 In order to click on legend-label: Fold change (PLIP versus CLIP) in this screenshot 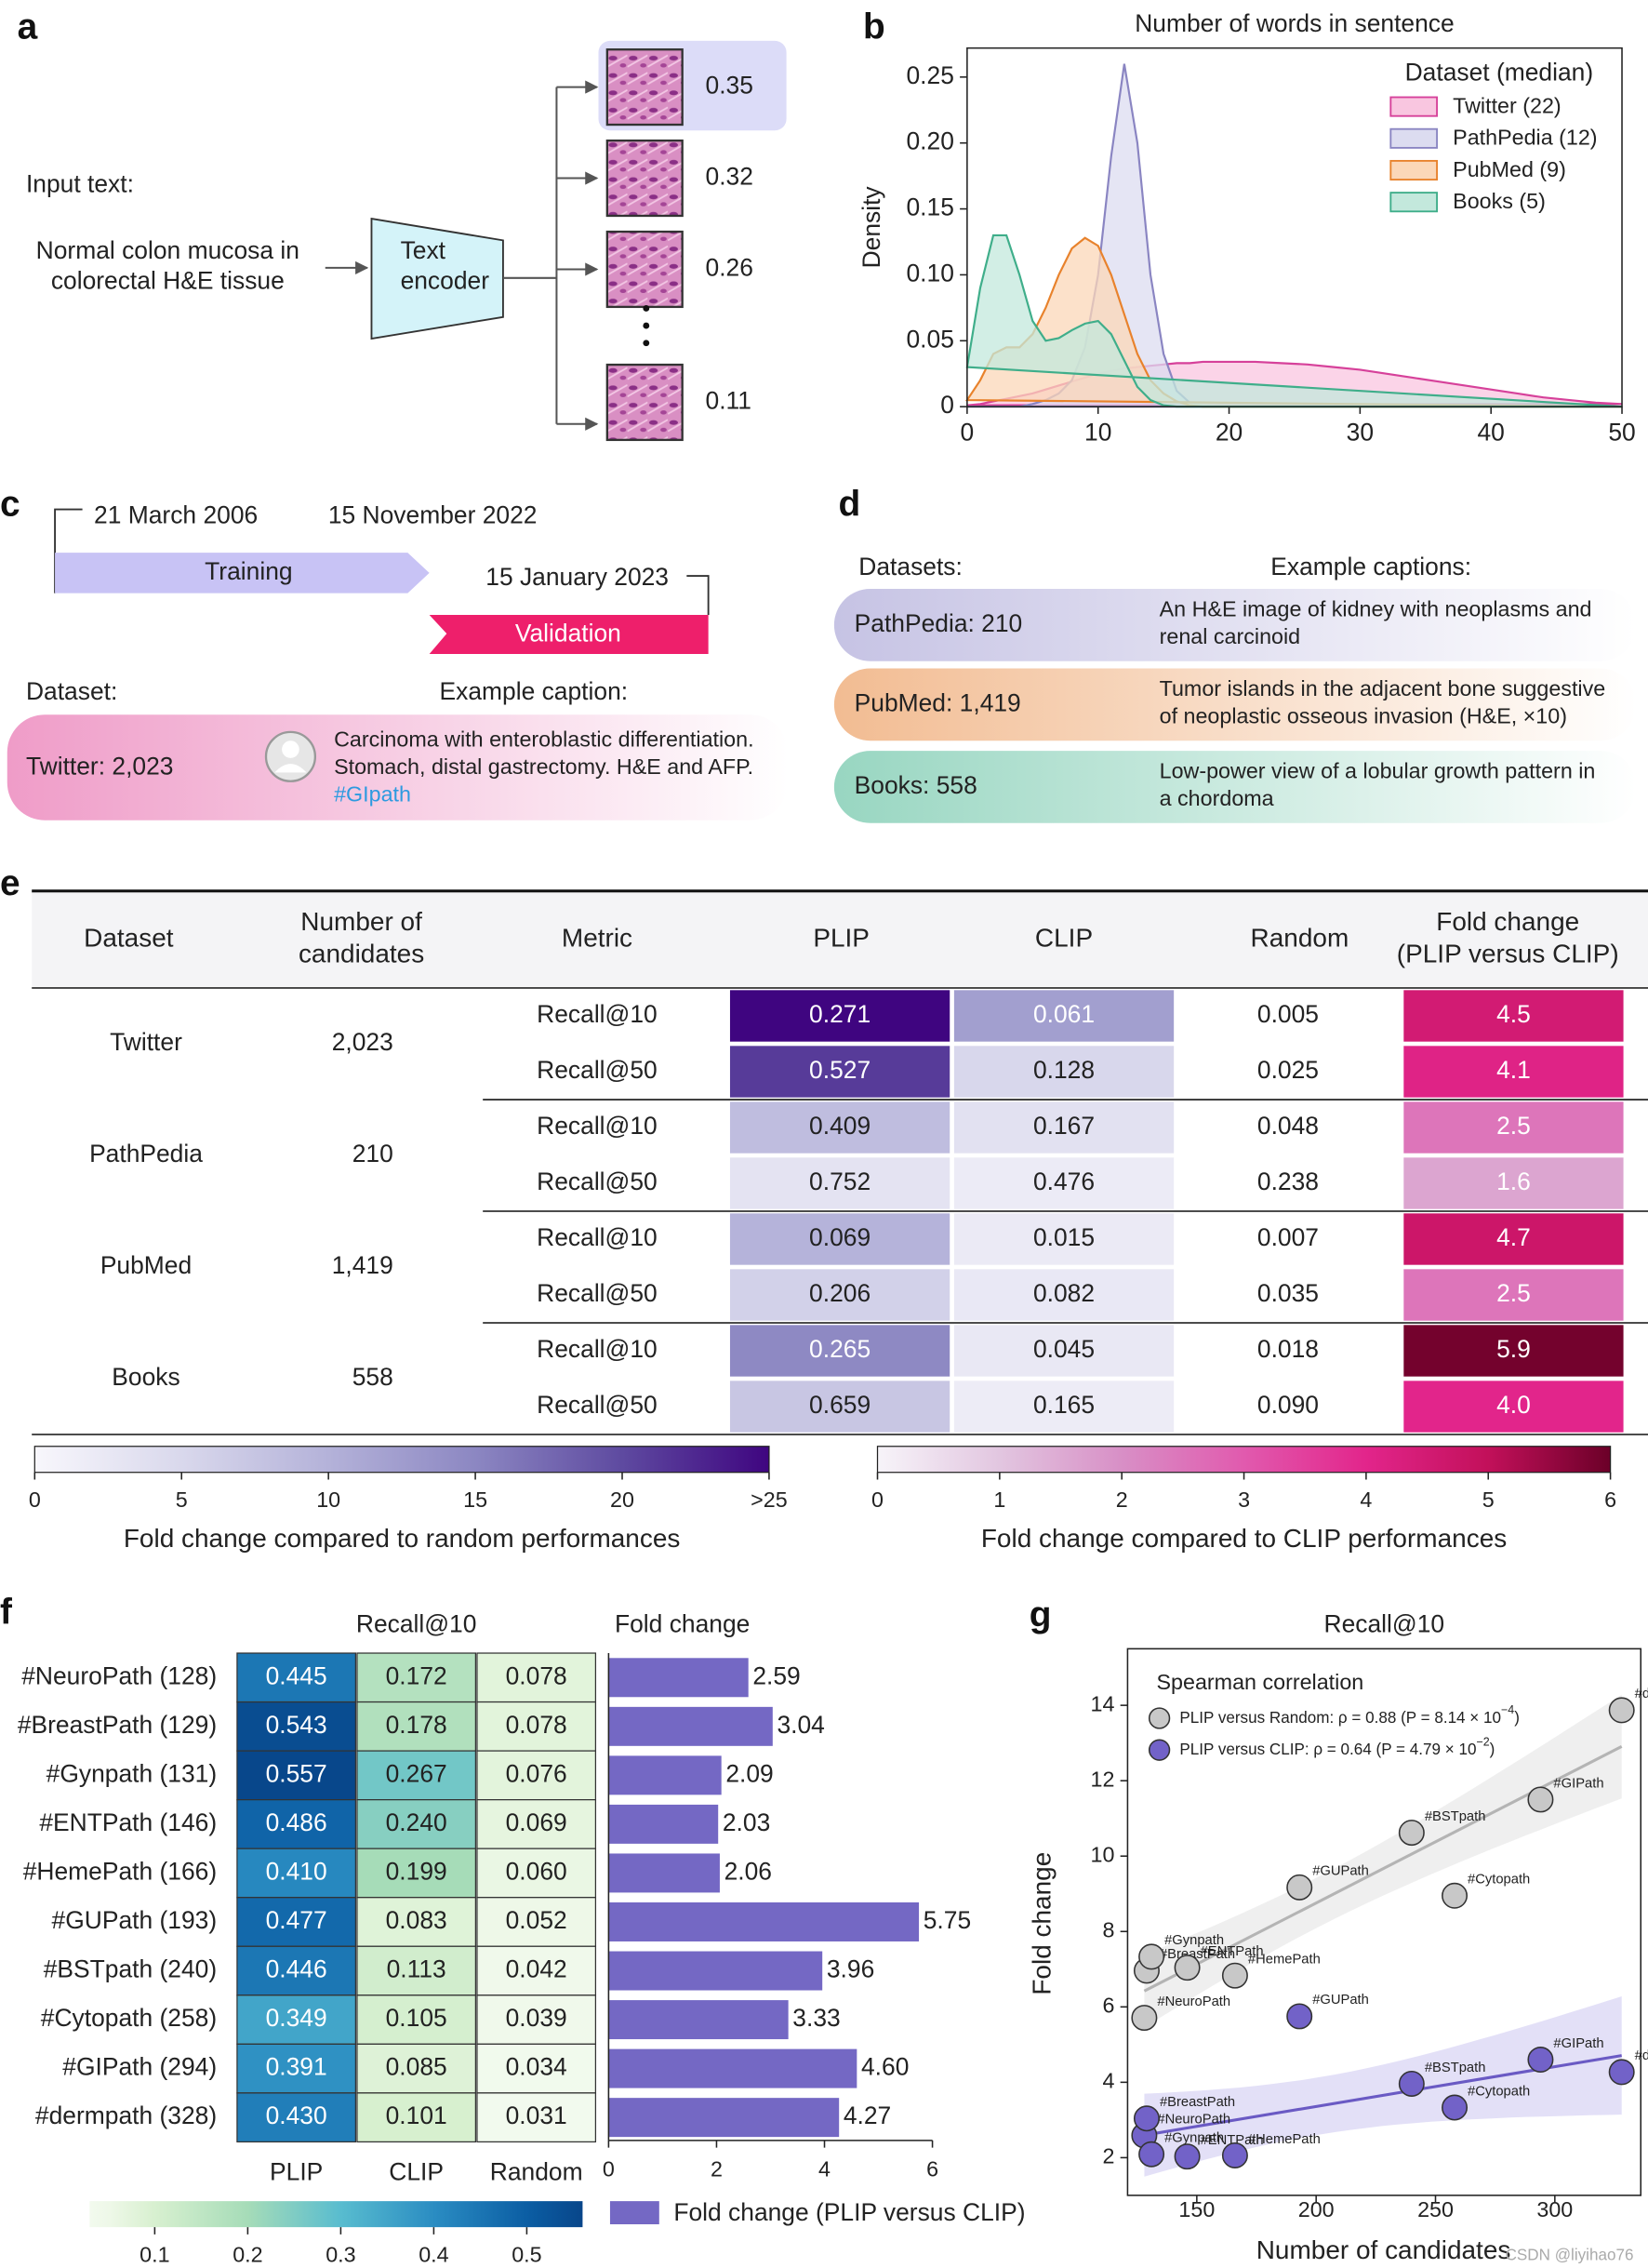, I will do `click(849, 2212)`.